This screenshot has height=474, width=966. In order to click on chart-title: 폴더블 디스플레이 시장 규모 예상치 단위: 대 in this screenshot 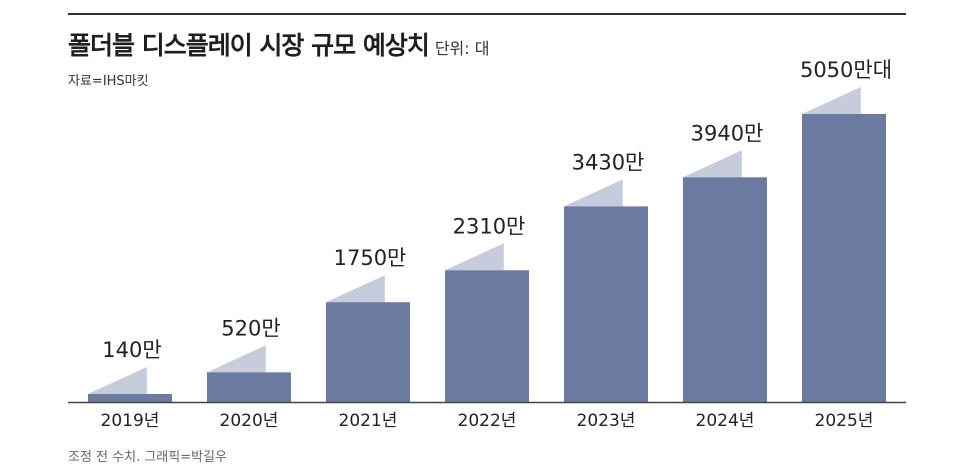, I will do `click(278, 44)`.